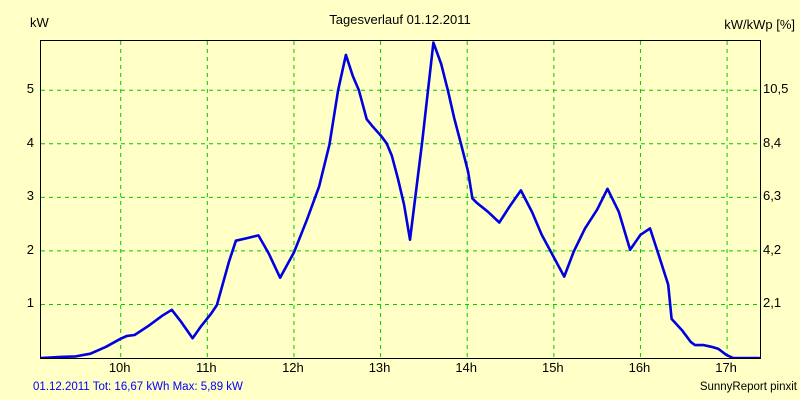 The image size is (800, 400). Describe the element at coordinates (466, 367) in the screenshot. I see `x-axis-tick-label: 14h` at that location.